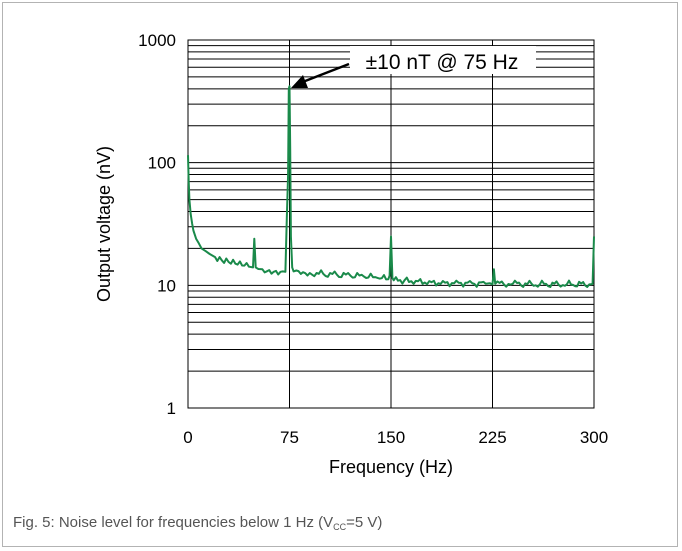 This screenshot has width=682, height=551. I want to click on annotation-box, so click(443, 60).